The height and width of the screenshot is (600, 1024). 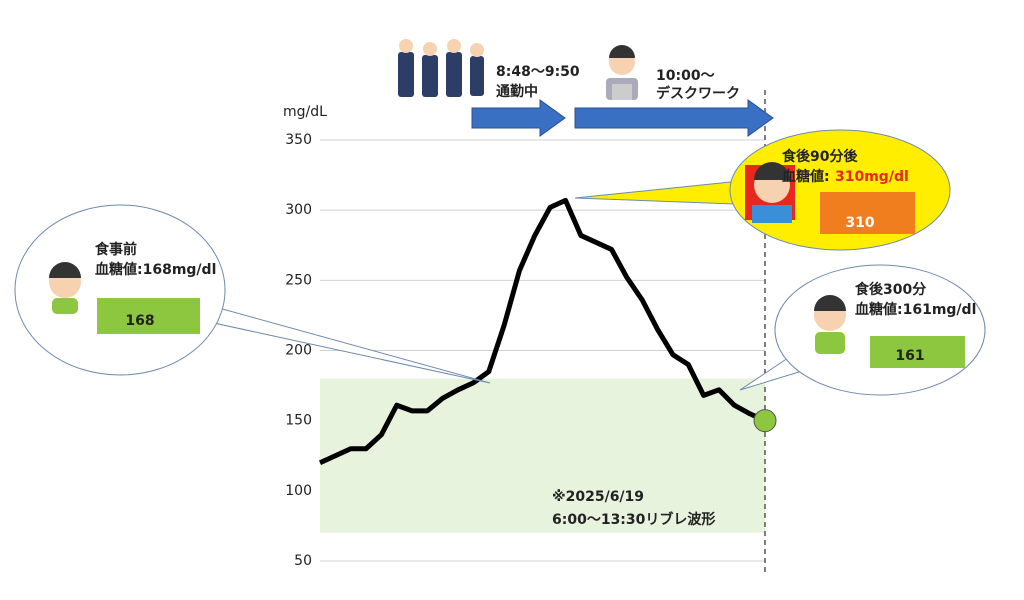 What do you see at coordinates (518, 118) in the screenshot?
I see `commute-arrow` at bounding box center [518, 118].